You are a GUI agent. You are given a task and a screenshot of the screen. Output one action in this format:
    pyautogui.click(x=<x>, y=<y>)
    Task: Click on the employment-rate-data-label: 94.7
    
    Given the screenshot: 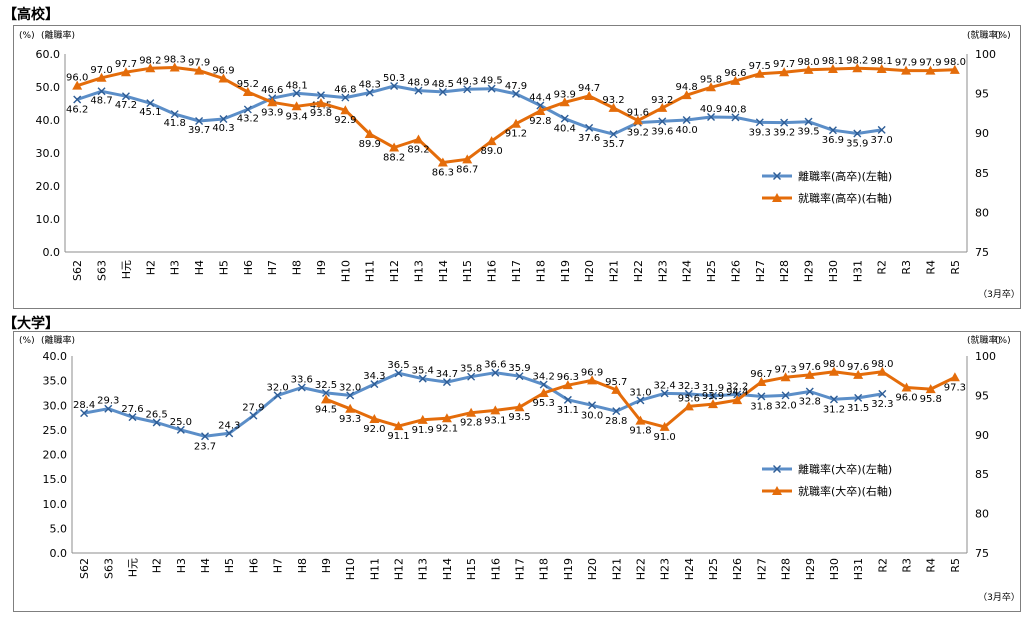 What is the action you would take?
    pyautogui.click(x=589, y=88)
    